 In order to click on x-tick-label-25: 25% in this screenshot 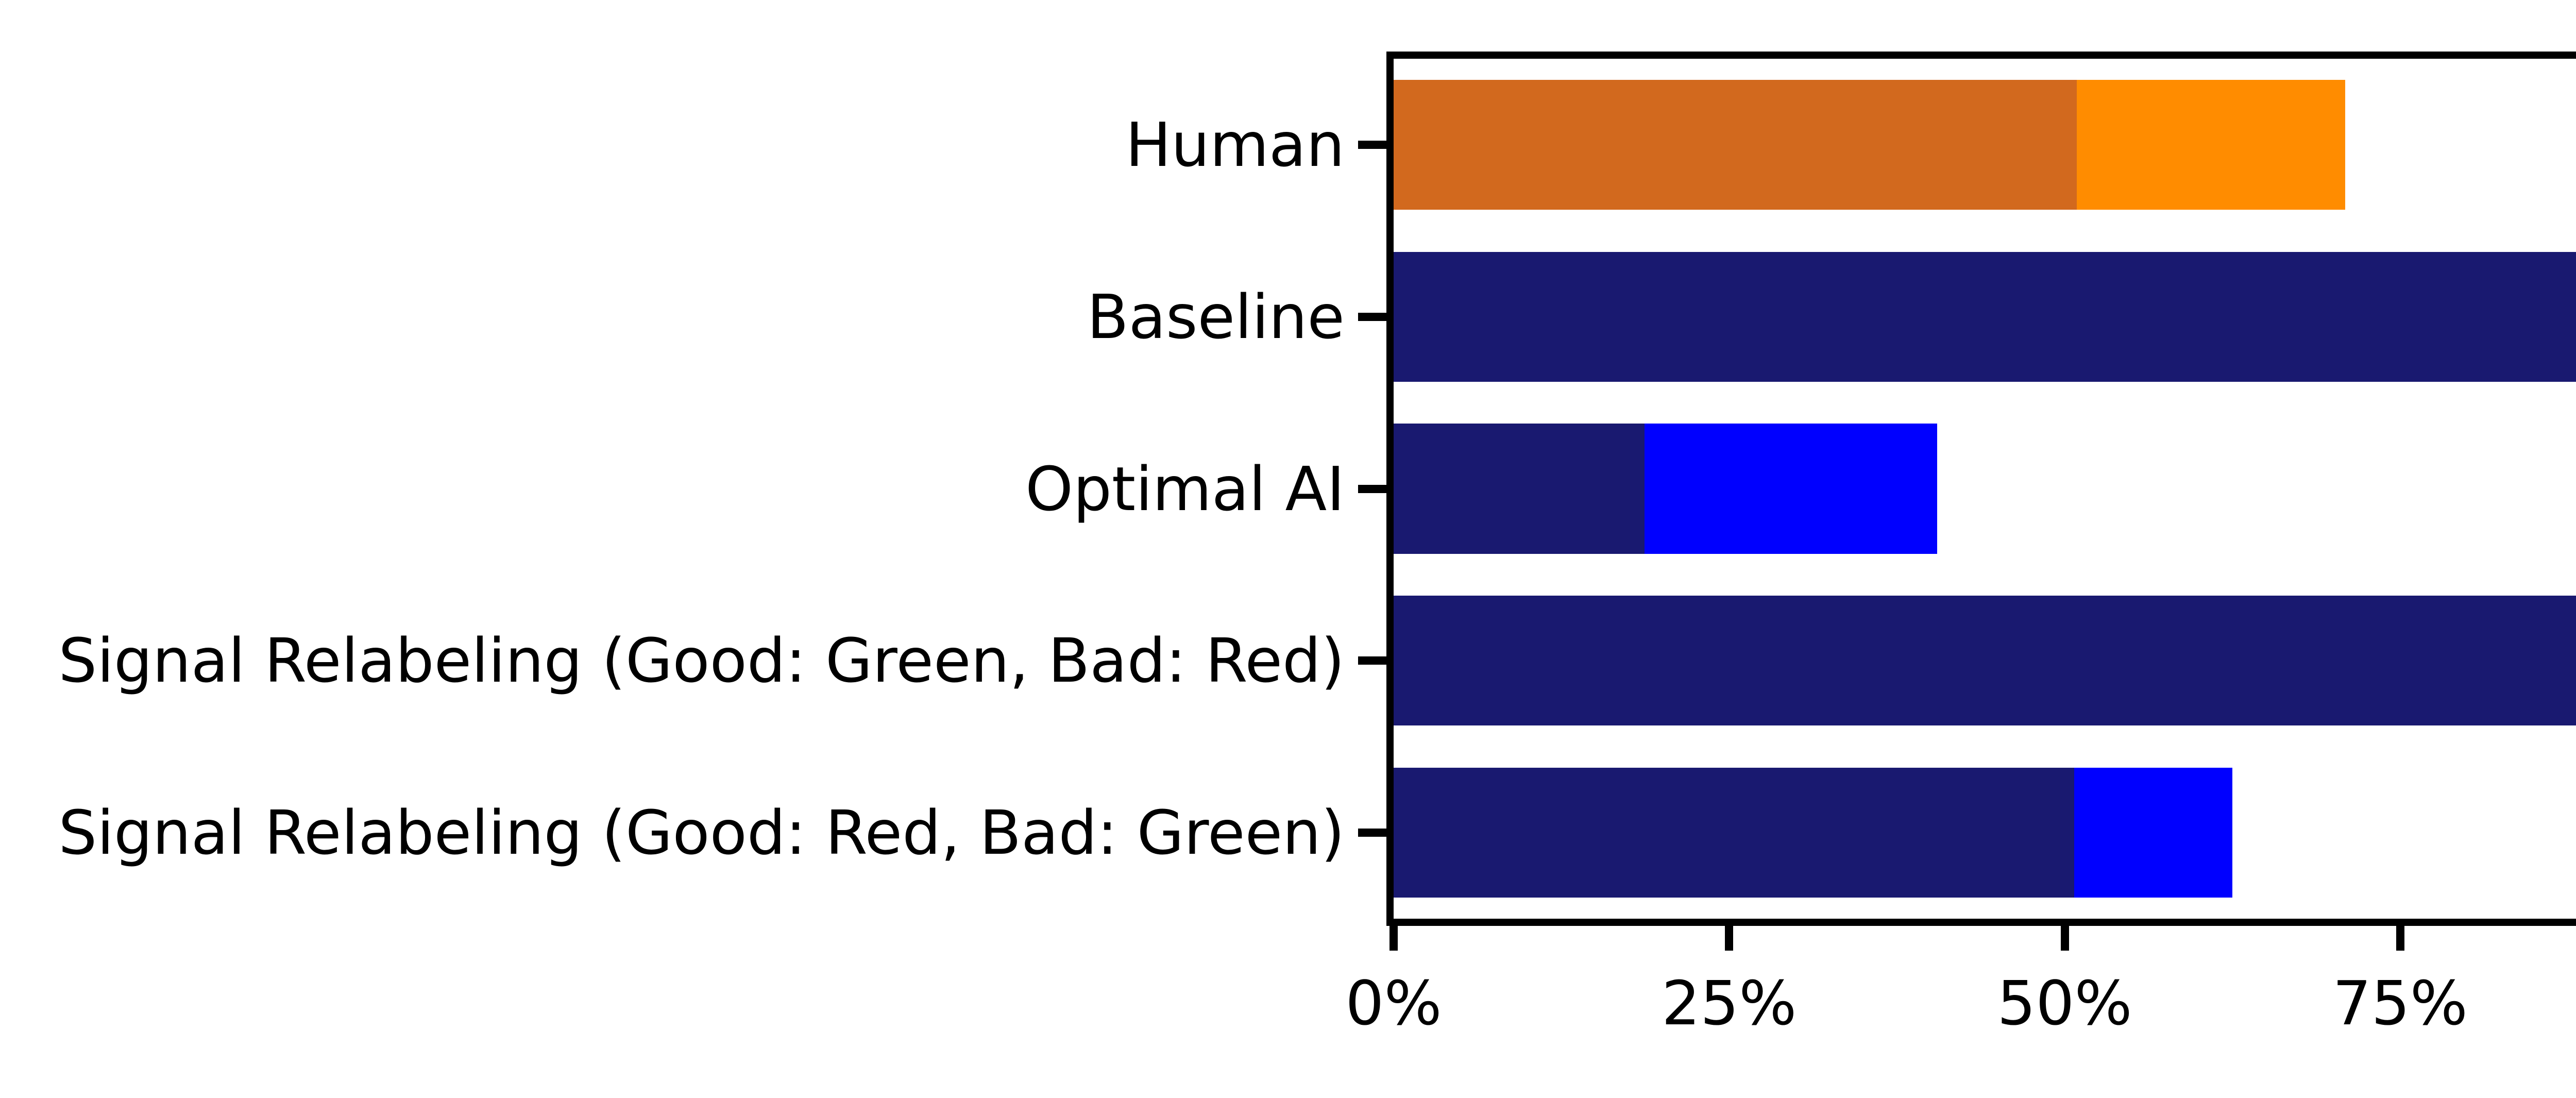, I will do `click(1729, 1003)`.